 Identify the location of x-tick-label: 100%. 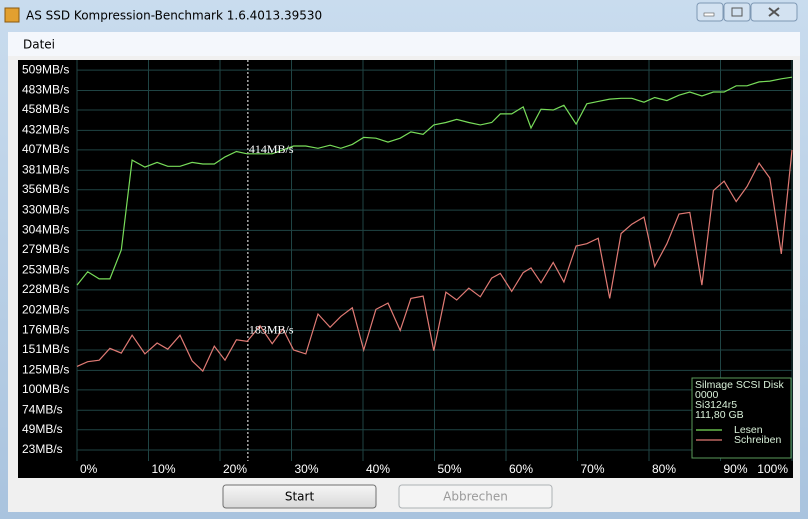
(772, 469).